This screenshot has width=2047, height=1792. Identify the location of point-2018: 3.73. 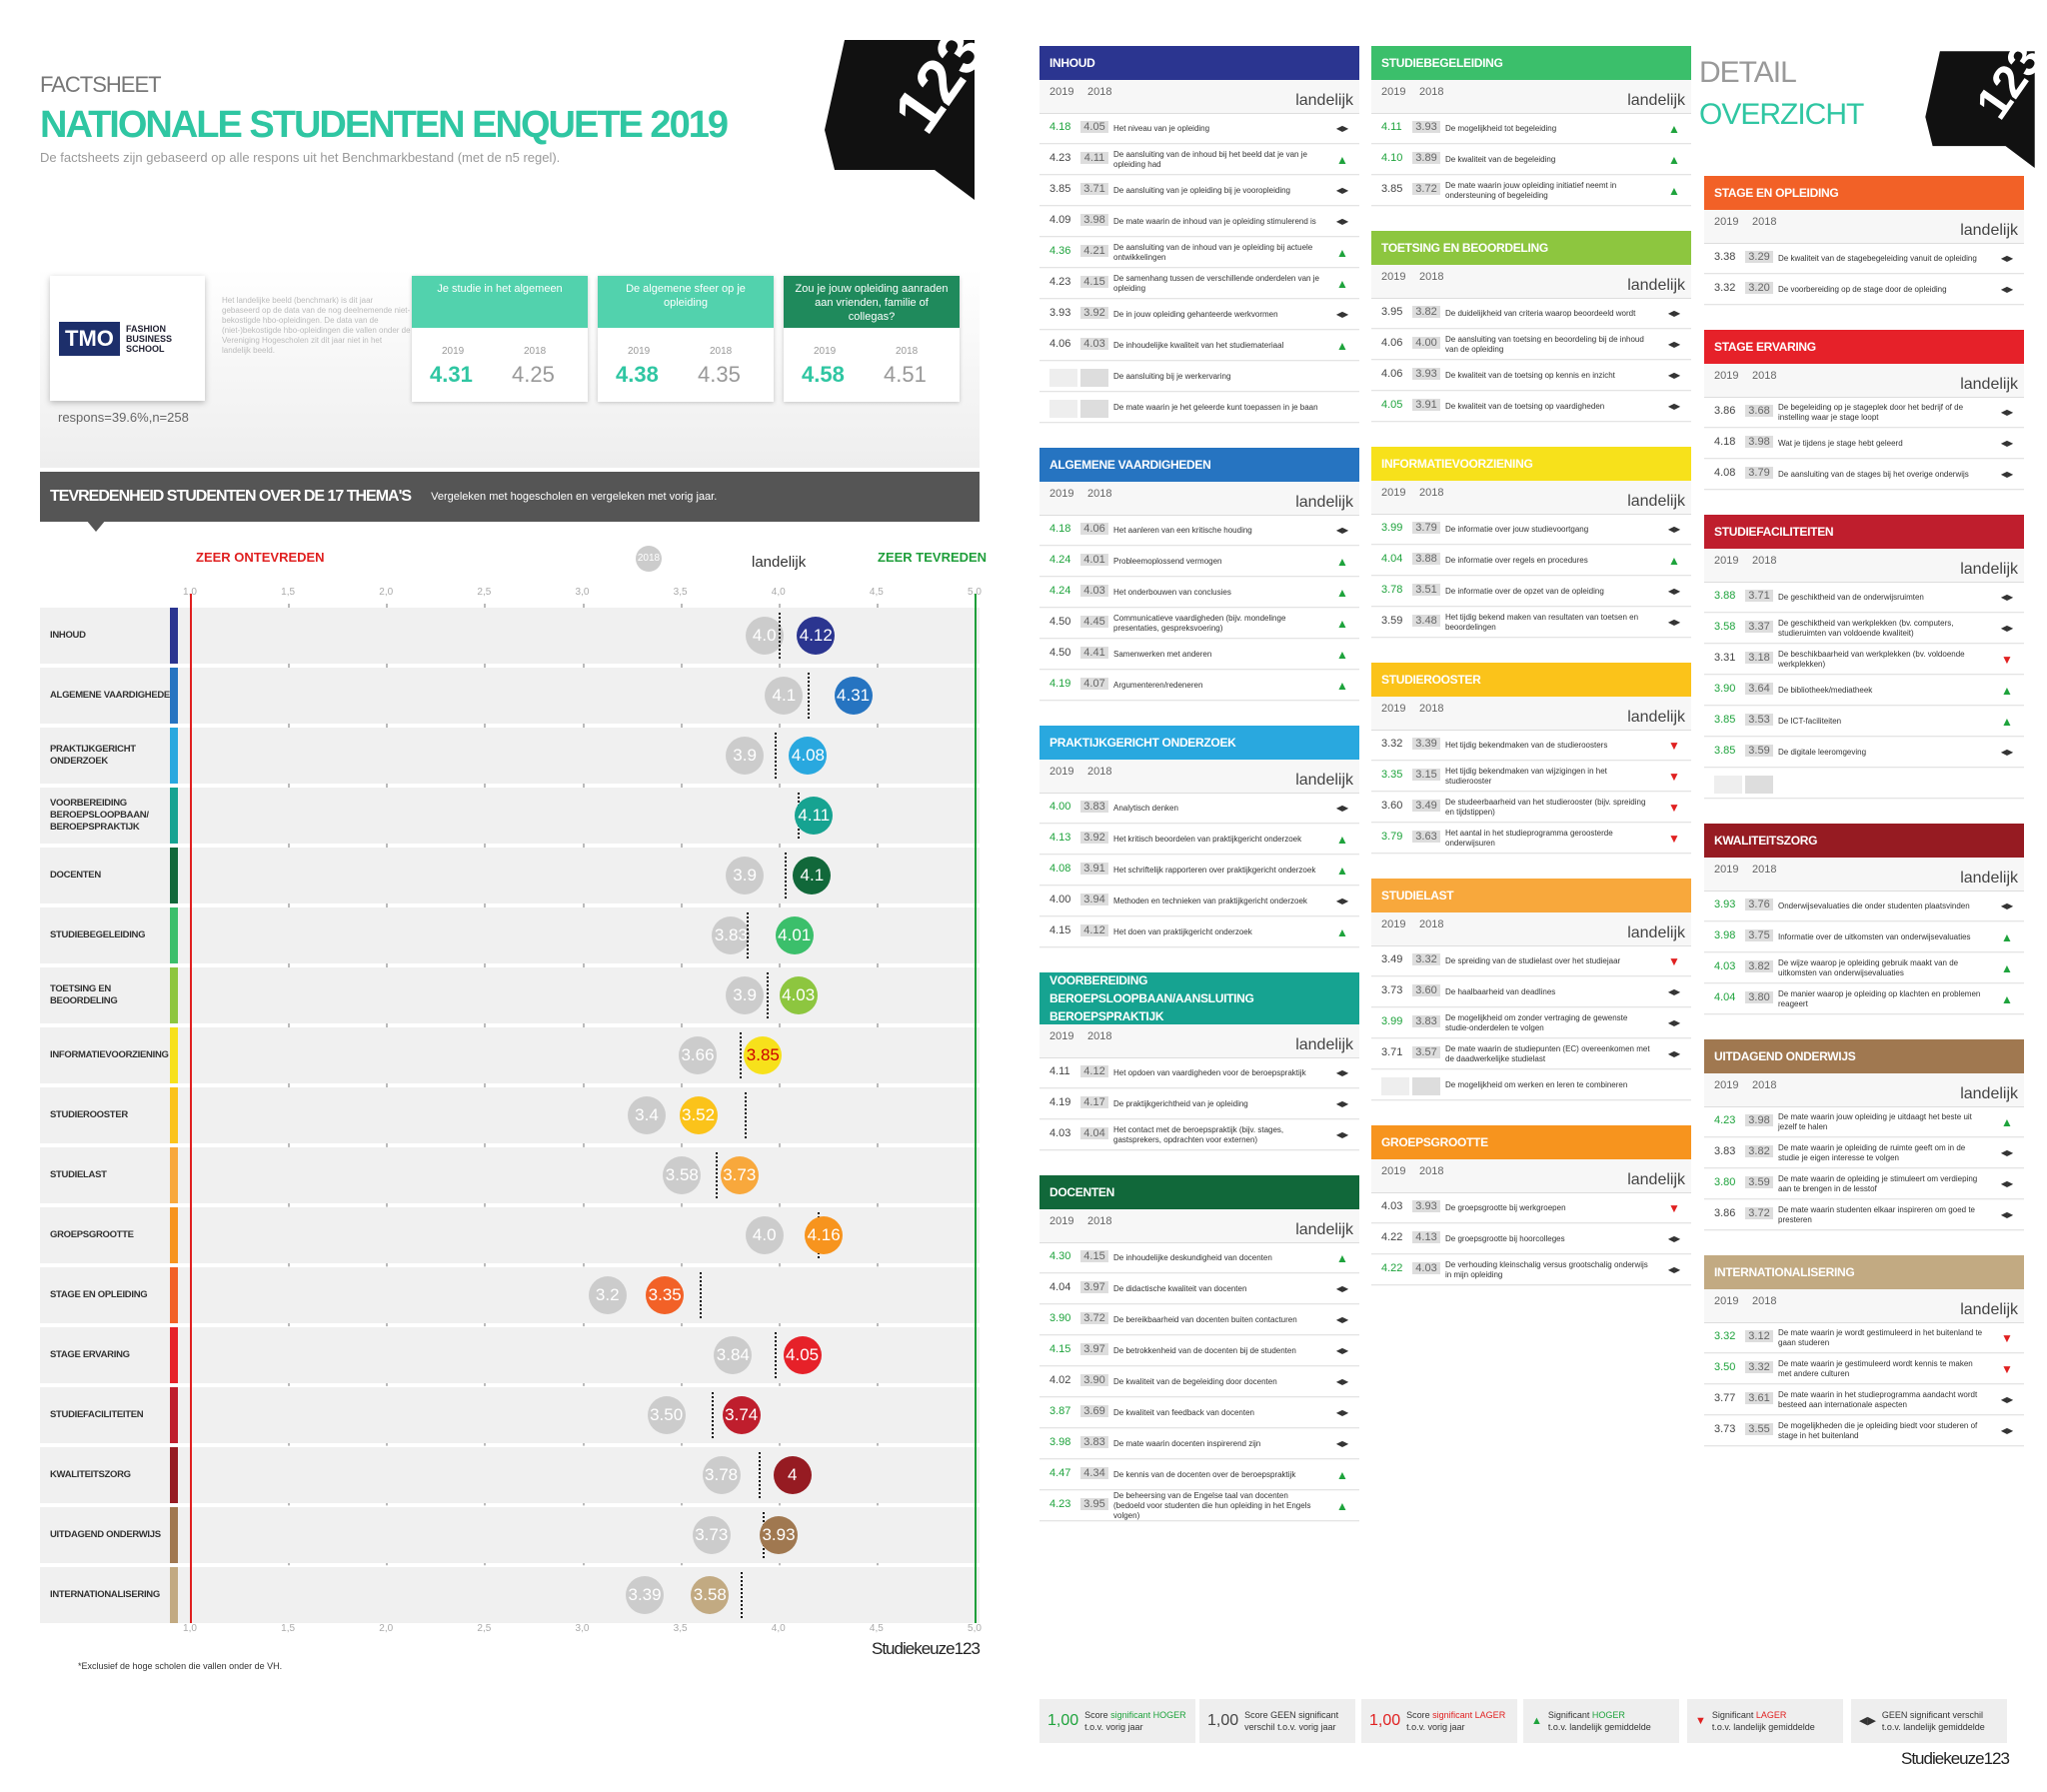
(711, 1535).